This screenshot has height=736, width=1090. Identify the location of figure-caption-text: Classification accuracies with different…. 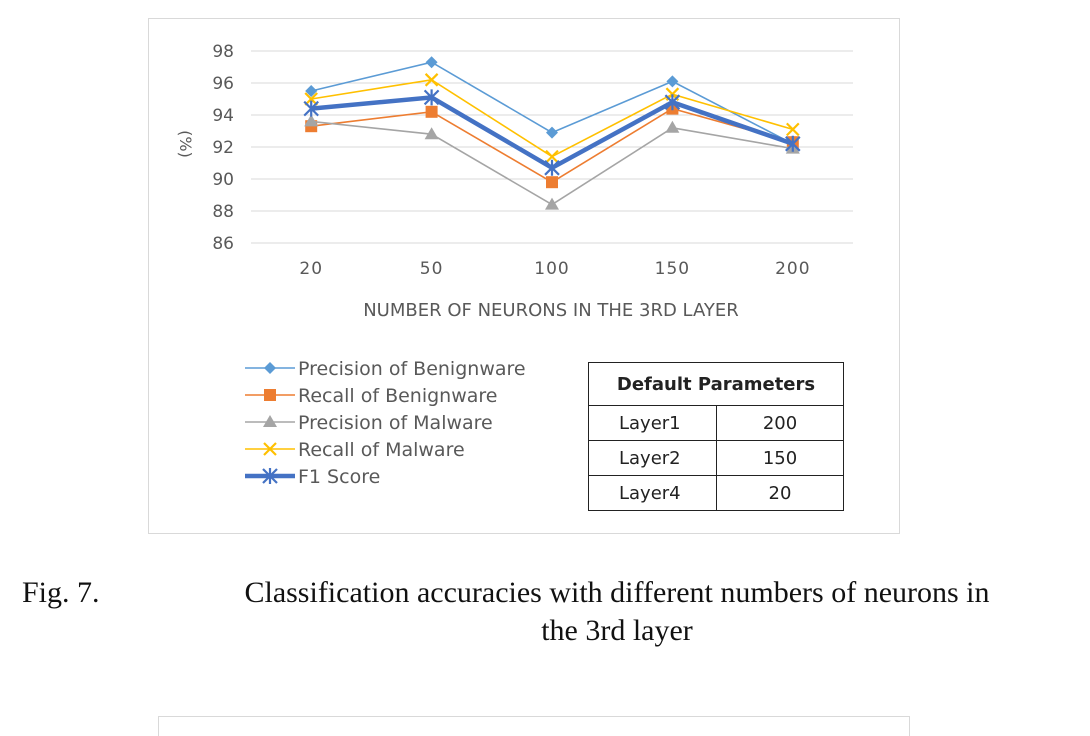
(617, 612).